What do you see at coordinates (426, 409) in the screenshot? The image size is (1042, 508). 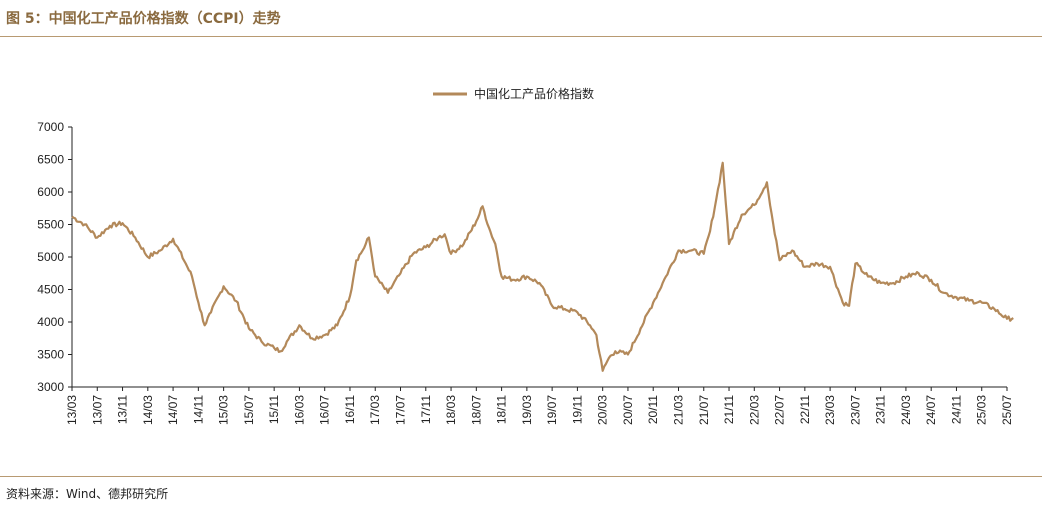 I see `x-tick-label: 17/11` at bounding box center [426, 409].